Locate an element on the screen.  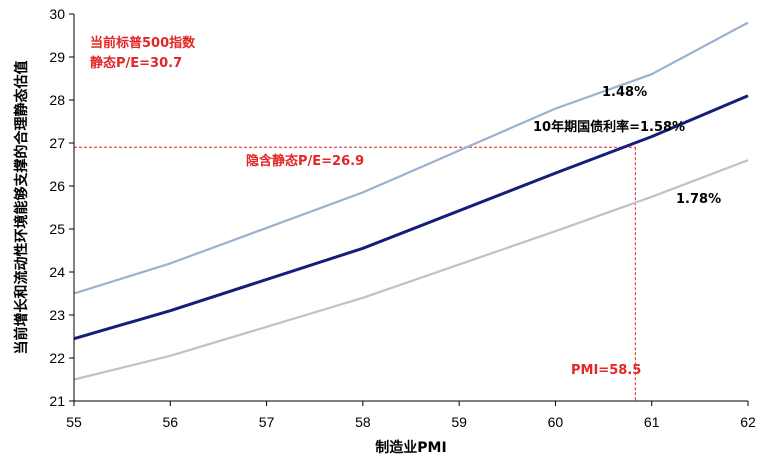
y-tick-label: 24 is located at coordinates (57, 272).